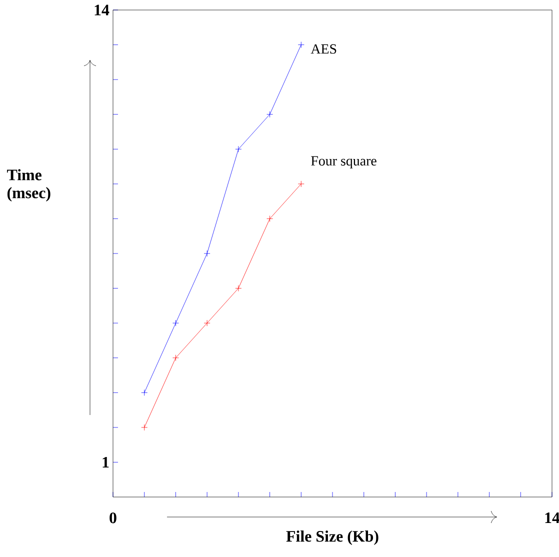 The width and height of the screenshot is (559, 557). Describe the element at coordinates (105, 462) in the screenshot. I see `y-tick-label: 1` at that location.